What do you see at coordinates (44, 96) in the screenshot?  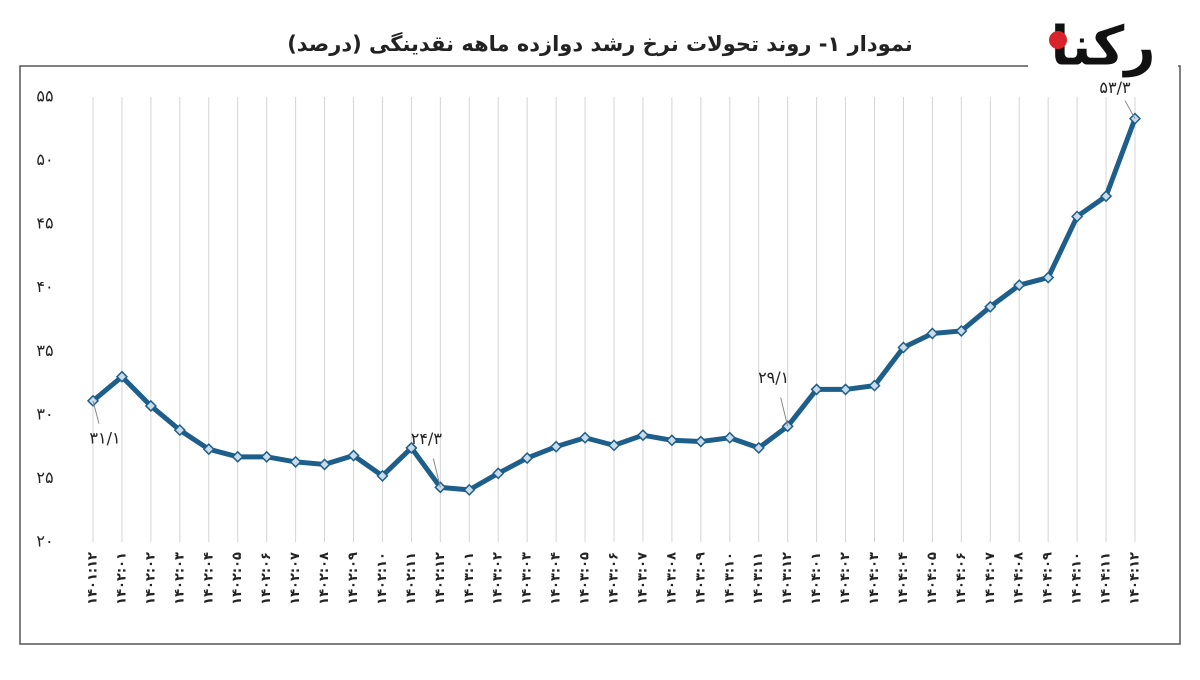 I see `y-tick-label: ۵۵` at bounding box center [44, 96].